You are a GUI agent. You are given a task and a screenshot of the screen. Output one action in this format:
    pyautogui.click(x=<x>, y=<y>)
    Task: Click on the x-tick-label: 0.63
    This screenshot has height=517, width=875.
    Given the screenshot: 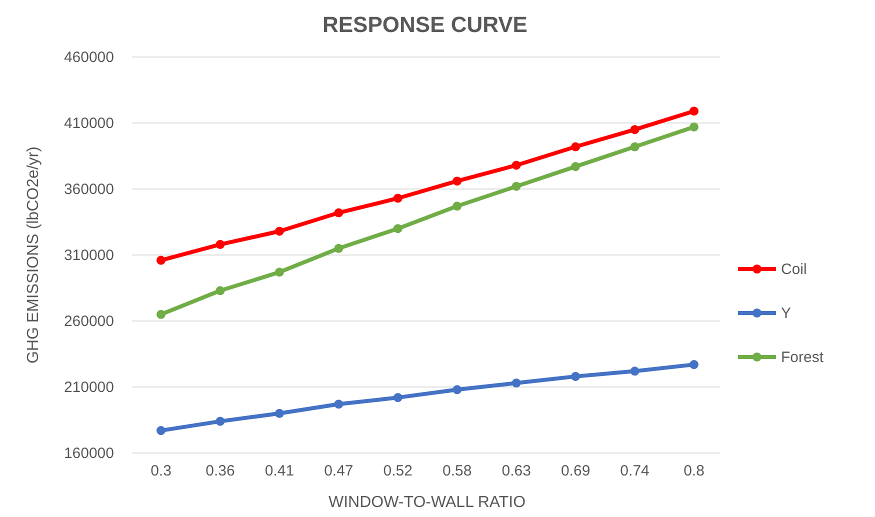 What is the action you would take?
    pyautogui.click(x=516, y=471)
    